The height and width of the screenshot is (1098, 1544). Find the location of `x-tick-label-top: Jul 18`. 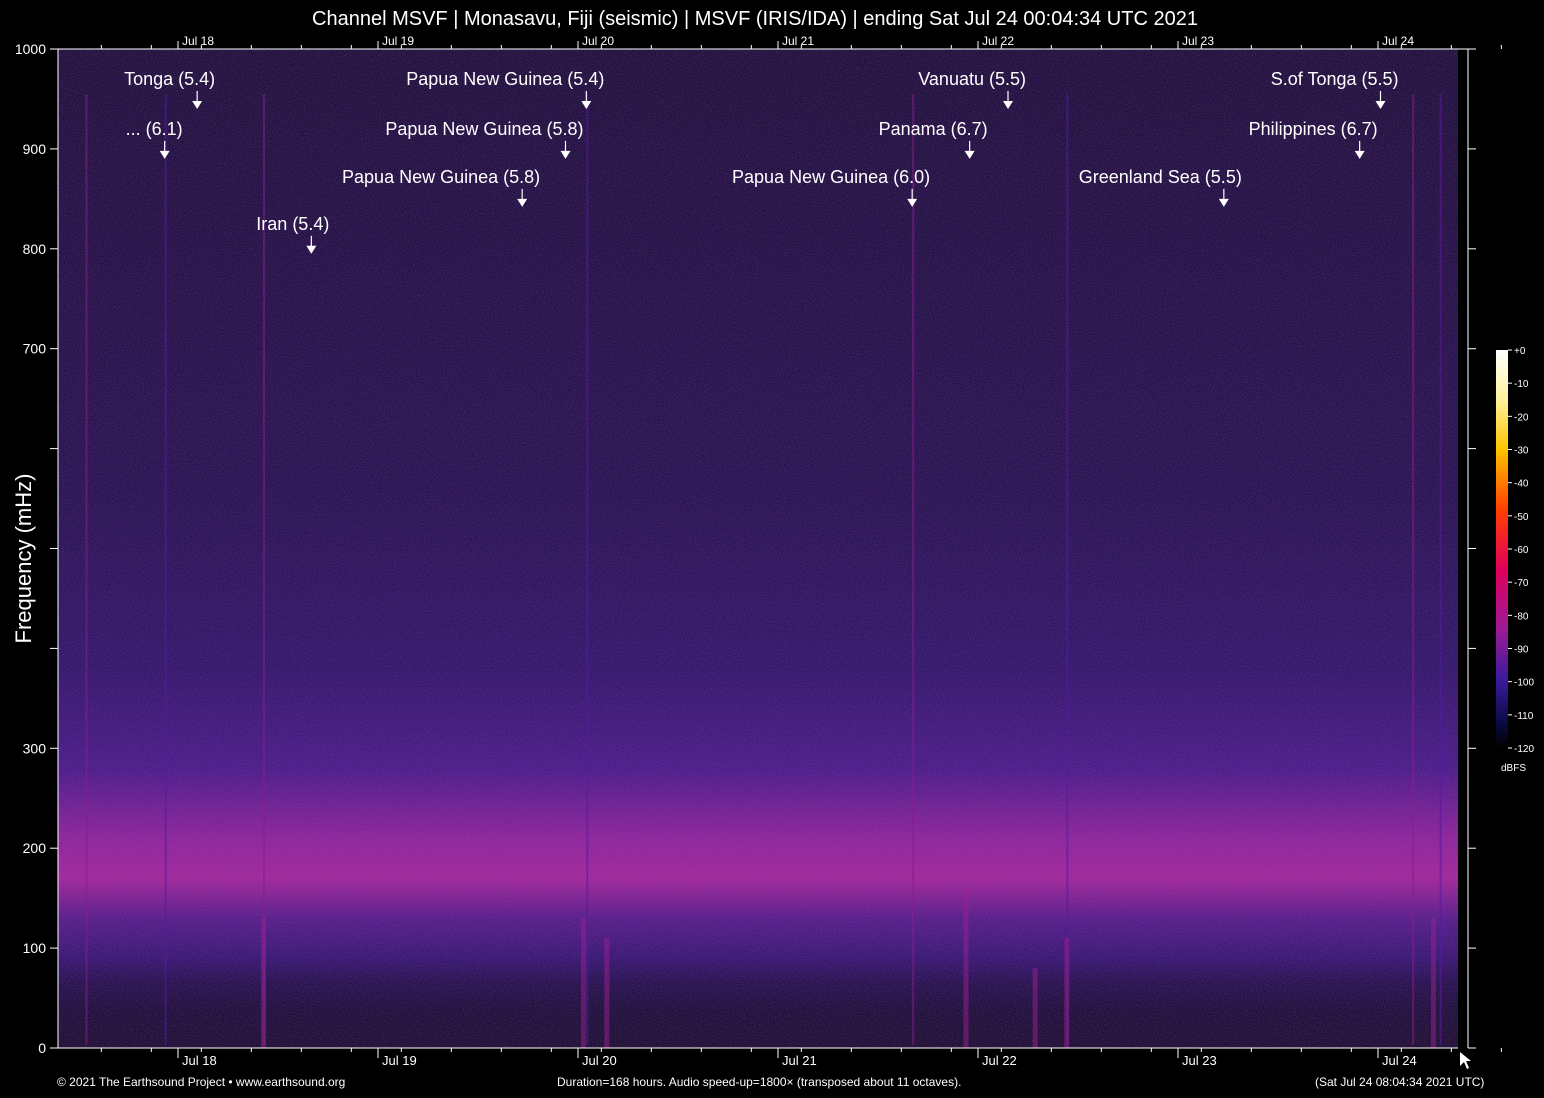

x-tick-label-top: Jul 18 is located at coordinates (198, 41).